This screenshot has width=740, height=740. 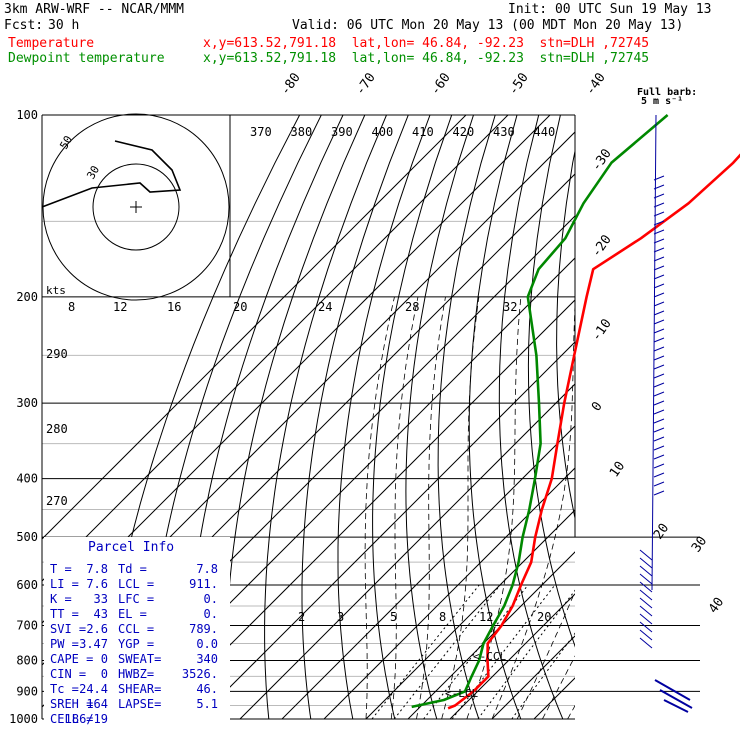 I want to click on temperature-tick-label: -70, so click(x=366, y=84).